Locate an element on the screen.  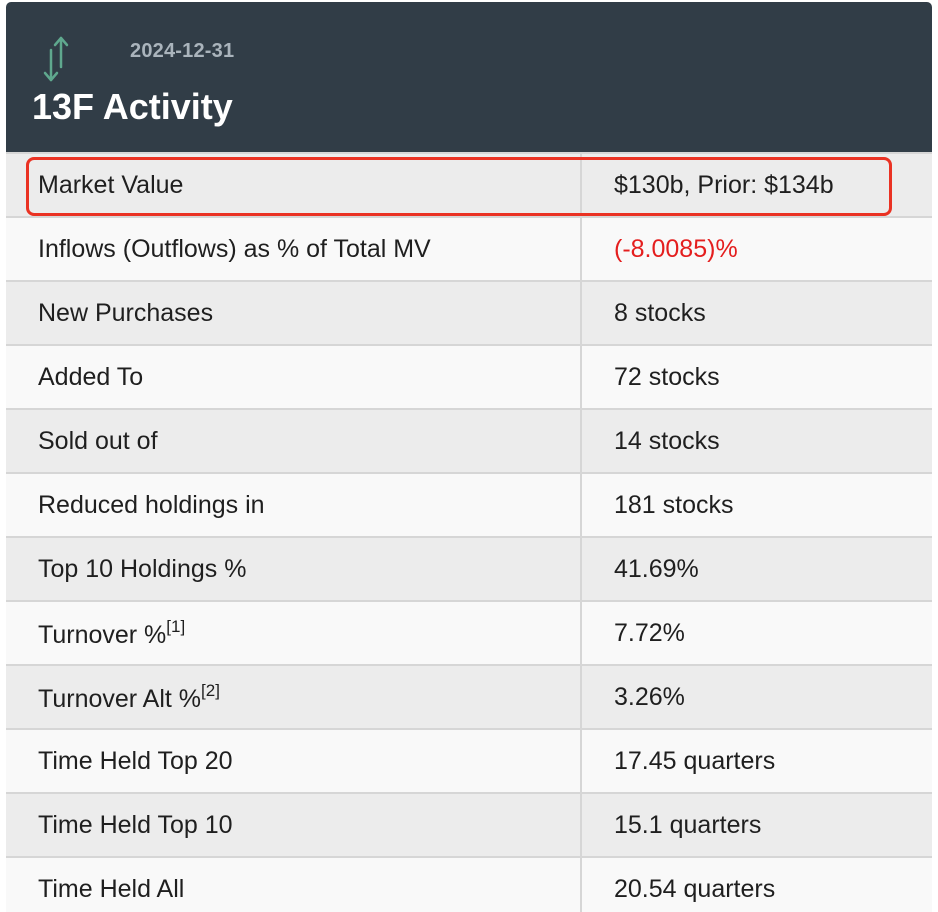
table-row-time-held-top20: Time Held Top 20 17.45 quarters is located at coordinates (469, 760).